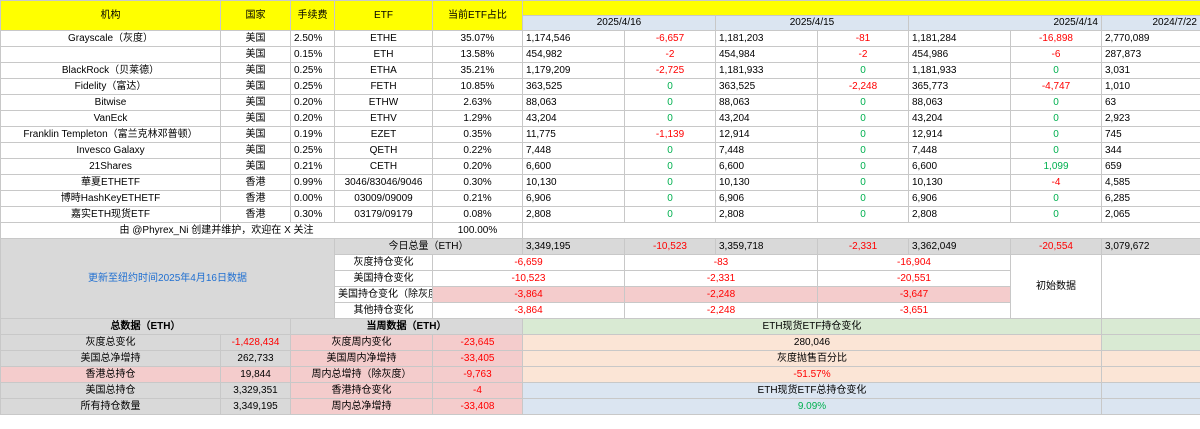 The image size is (1200, 429). Describe the element at coordinates (1056, 246) in the screenshot. I see `today-total-c3: -20,554` at that location.